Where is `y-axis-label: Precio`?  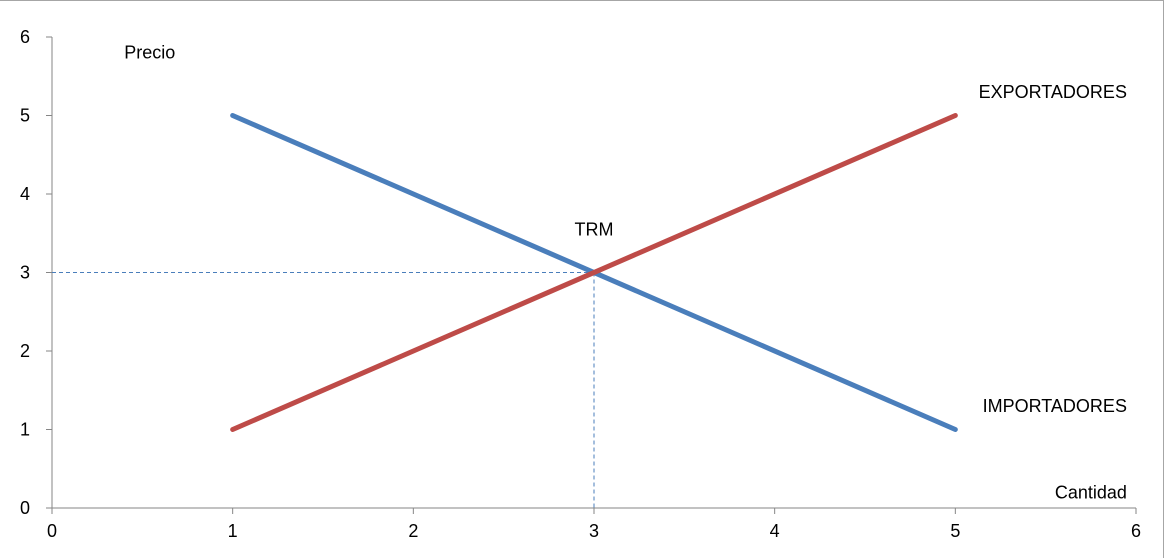 y-axis-label: Precio is located at coordinates (149, 53).